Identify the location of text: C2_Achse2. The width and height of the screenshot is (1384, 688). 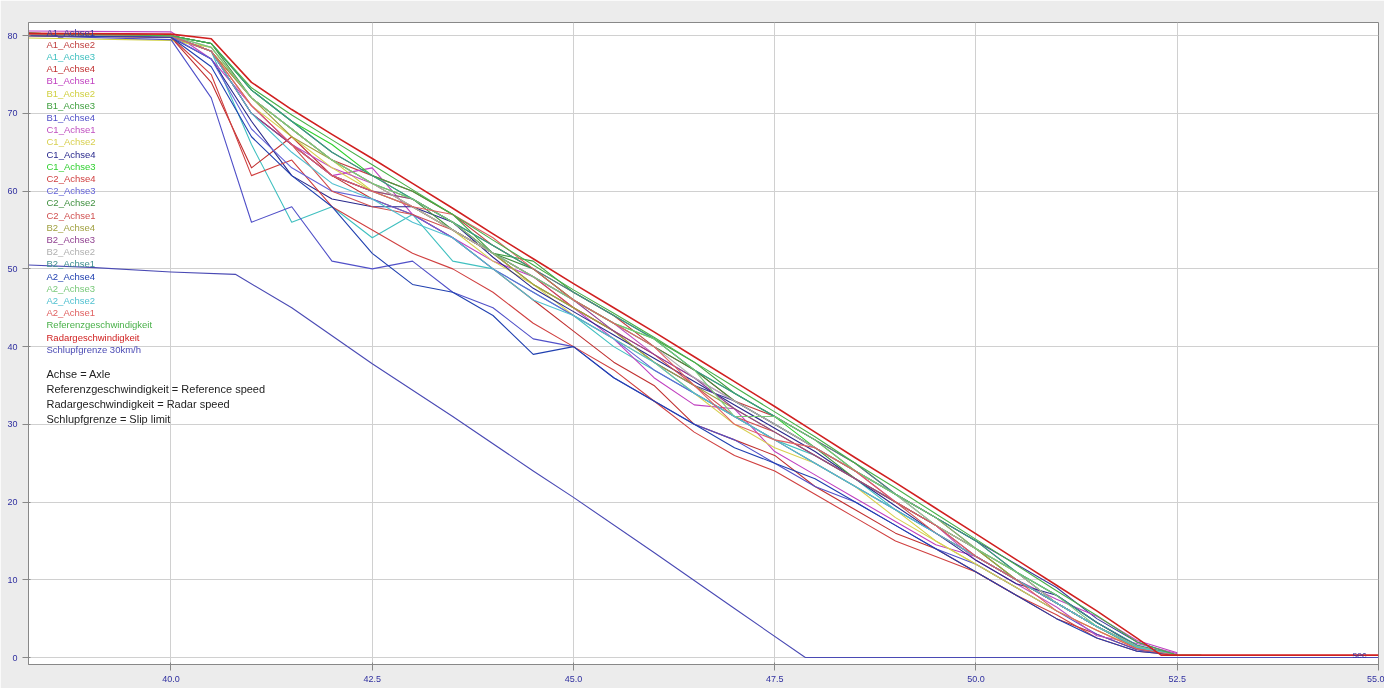
(71, 203).